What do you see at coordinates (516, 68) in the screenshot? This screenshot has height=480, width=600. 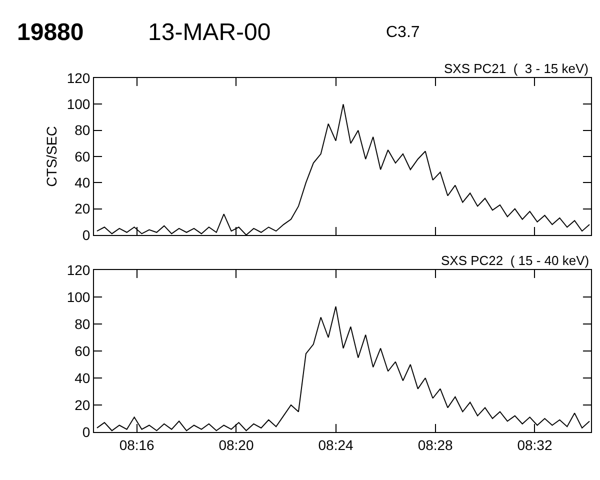 I see `text: SXS PC21 ( 3 - 15 keV)` at bounding box center [516, 68].